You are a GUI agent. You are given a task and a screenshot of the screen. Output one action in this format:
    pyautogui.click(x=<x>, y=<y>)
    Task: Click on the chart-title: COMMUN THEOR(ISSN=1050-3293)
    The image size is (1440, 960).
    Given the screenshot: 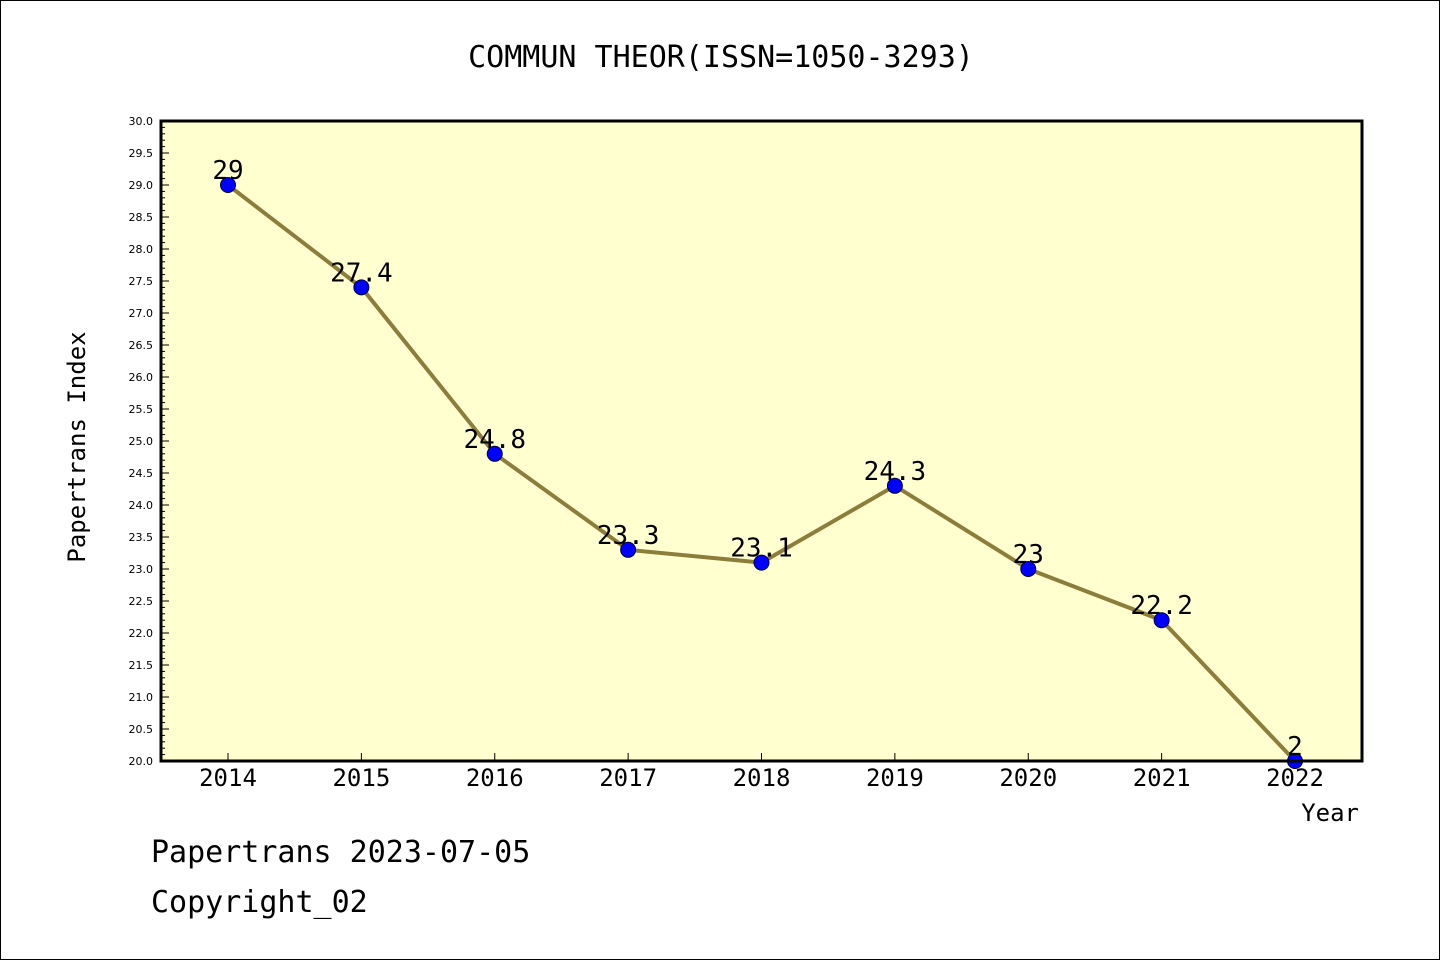 What is the action you would take?
    pyautogui.click(x=721, y=57)
    